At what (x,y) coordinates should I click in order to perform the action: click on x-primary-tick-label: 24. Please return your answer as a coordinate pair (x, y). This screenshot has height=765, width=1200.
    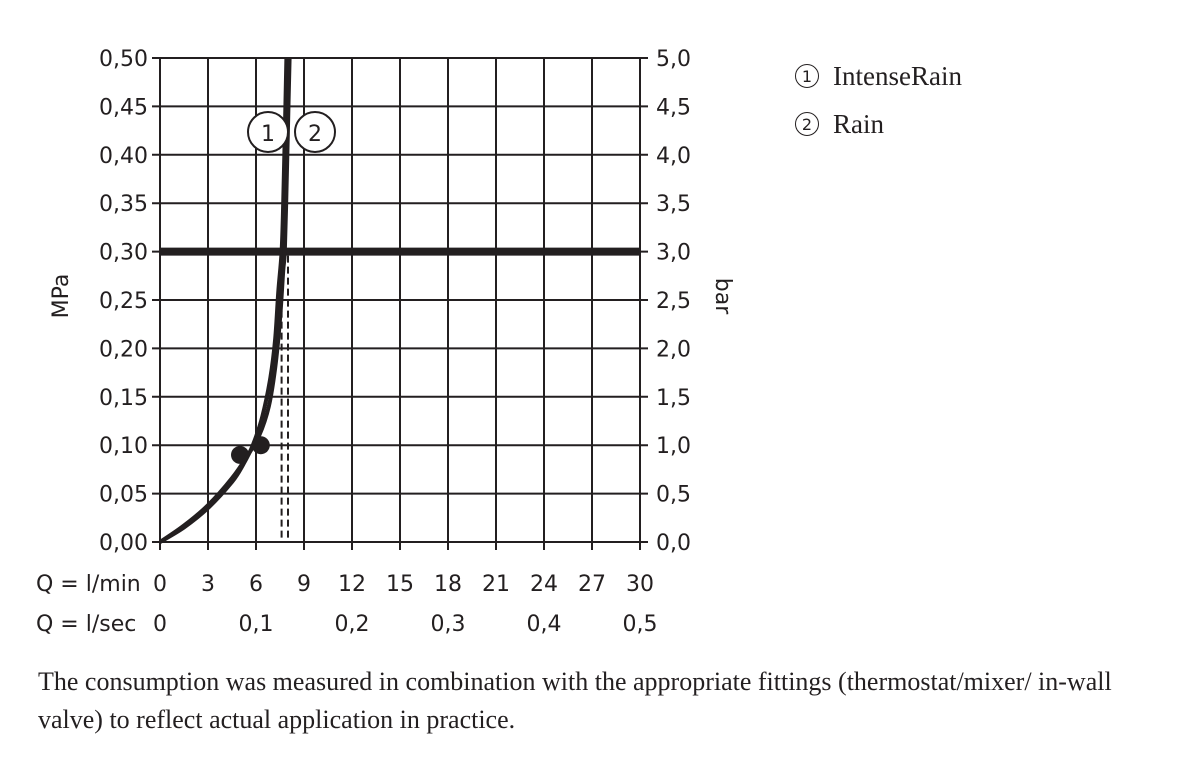
    Looking at the image, I should click on (544, 584).